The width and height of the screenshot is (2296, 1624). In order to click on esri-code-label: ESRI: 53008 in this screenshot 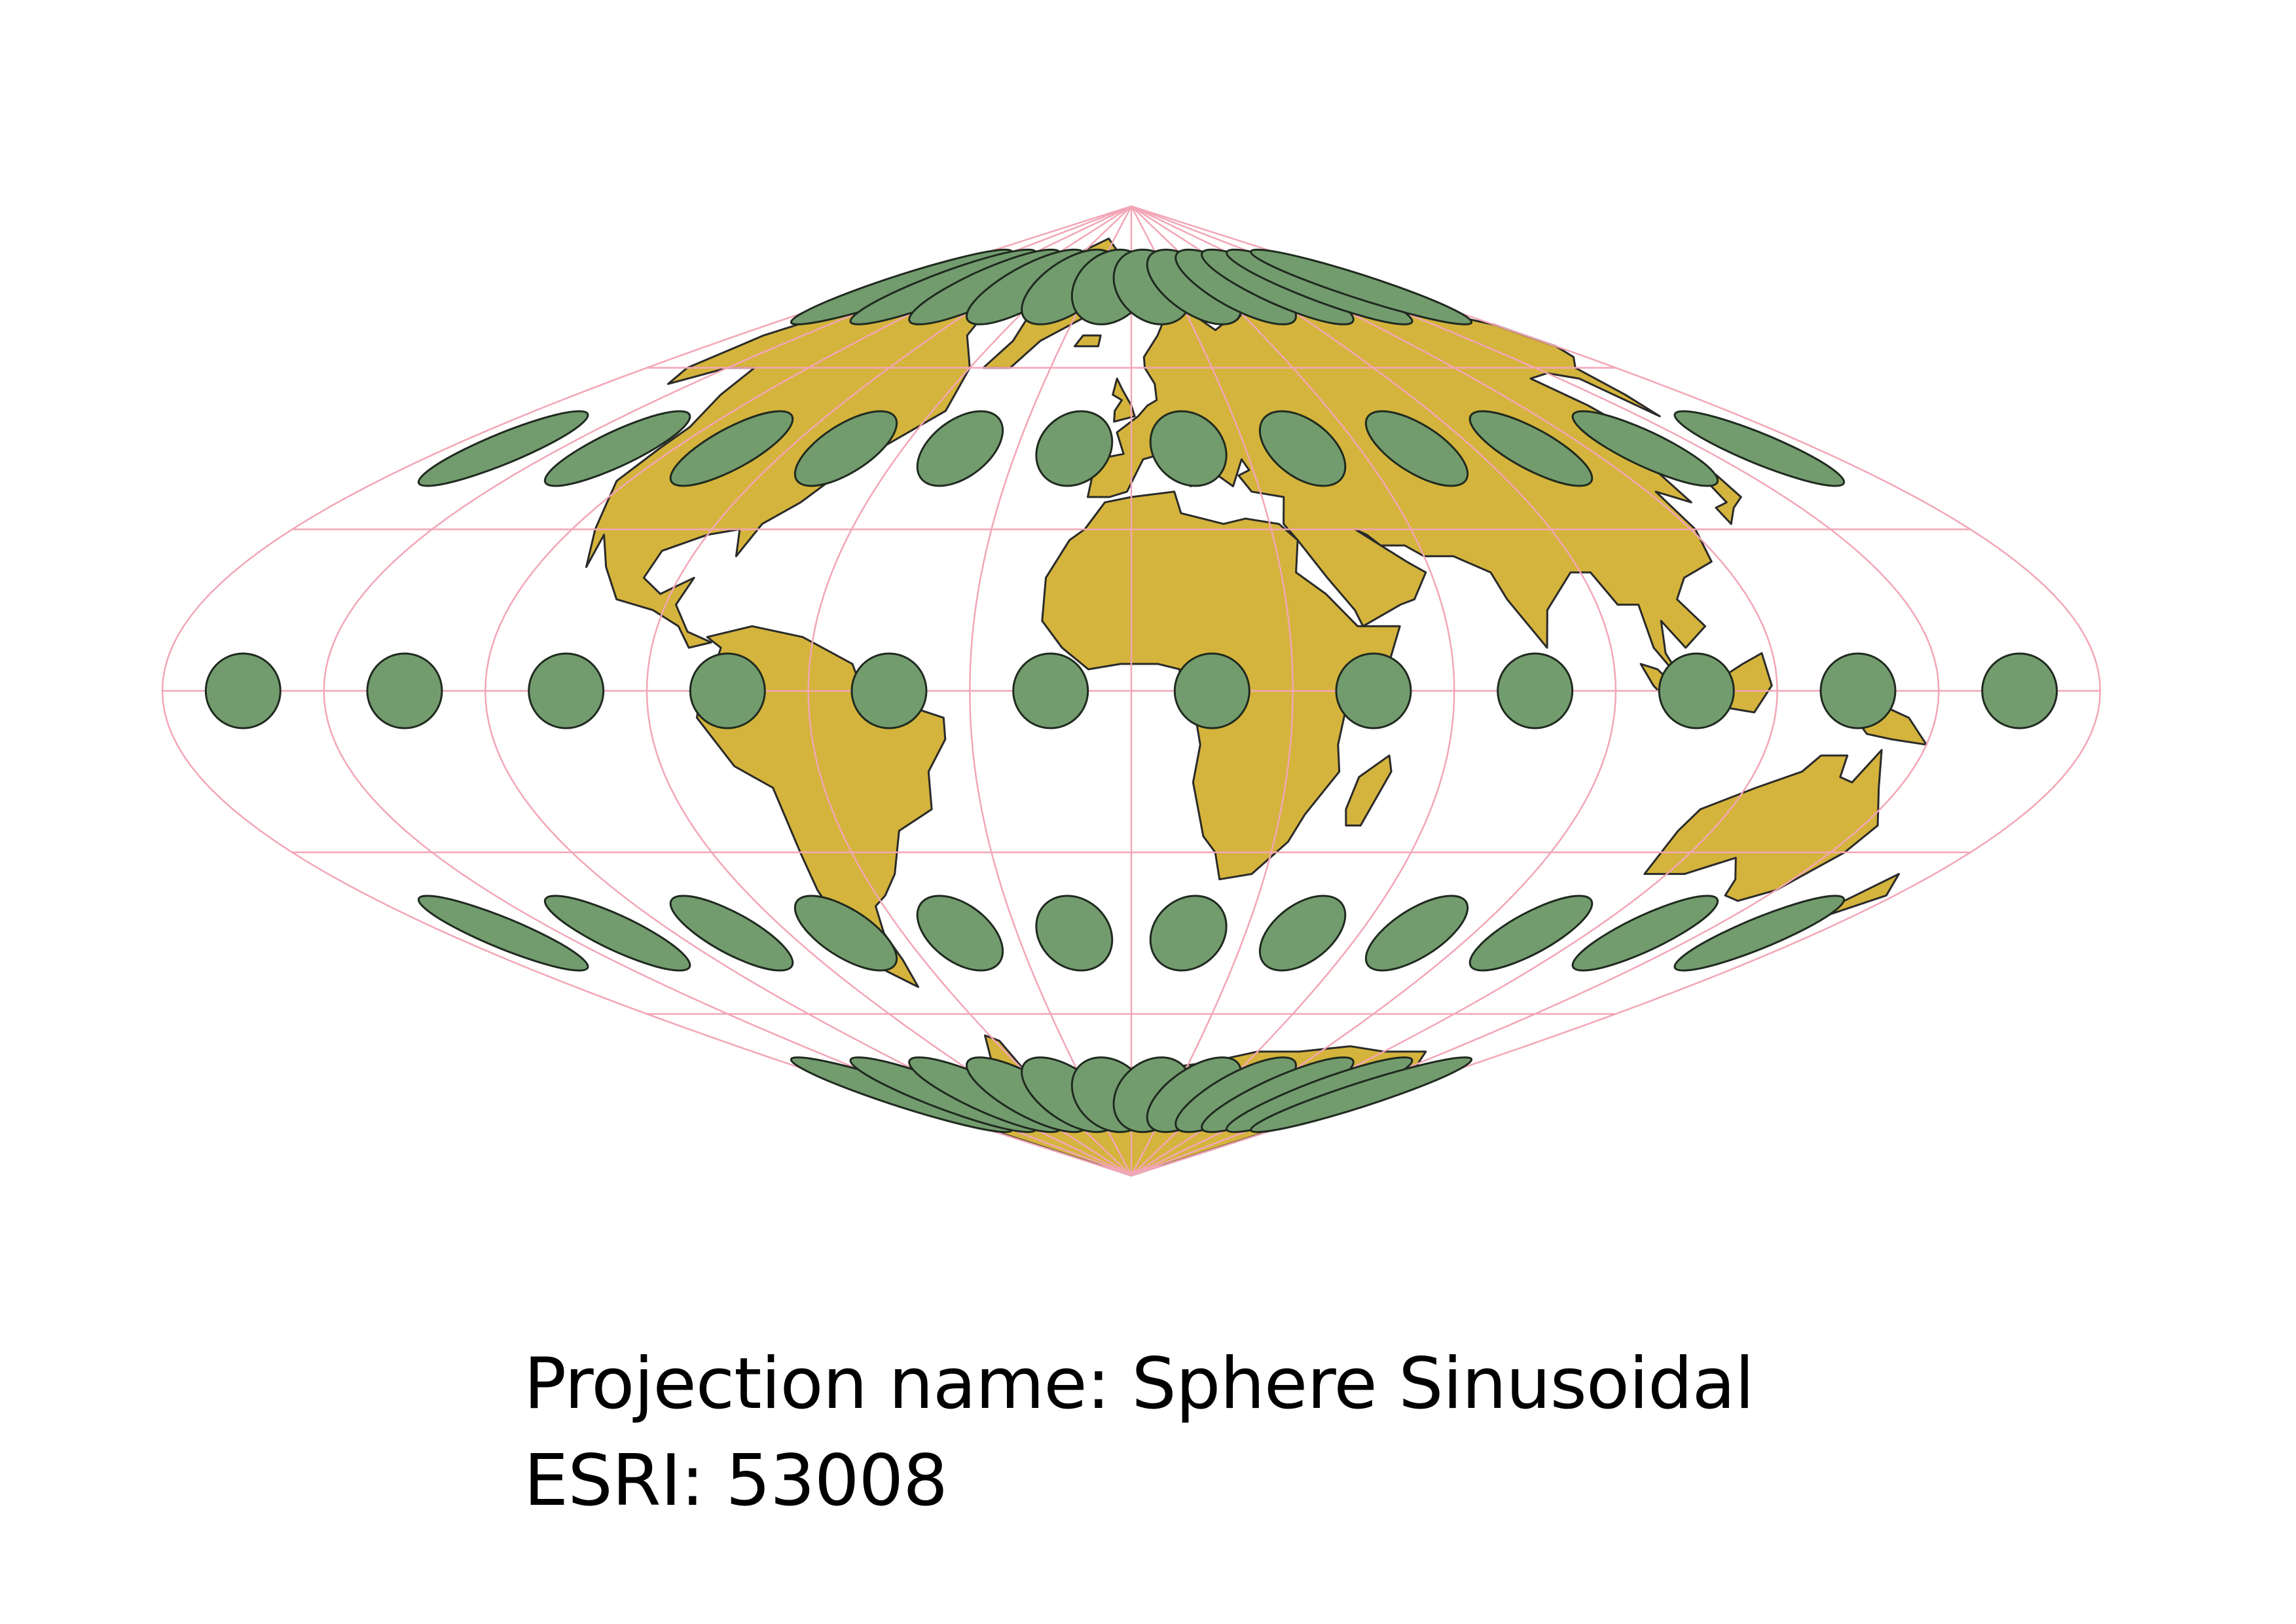, I will do `click(736, 1481)`.